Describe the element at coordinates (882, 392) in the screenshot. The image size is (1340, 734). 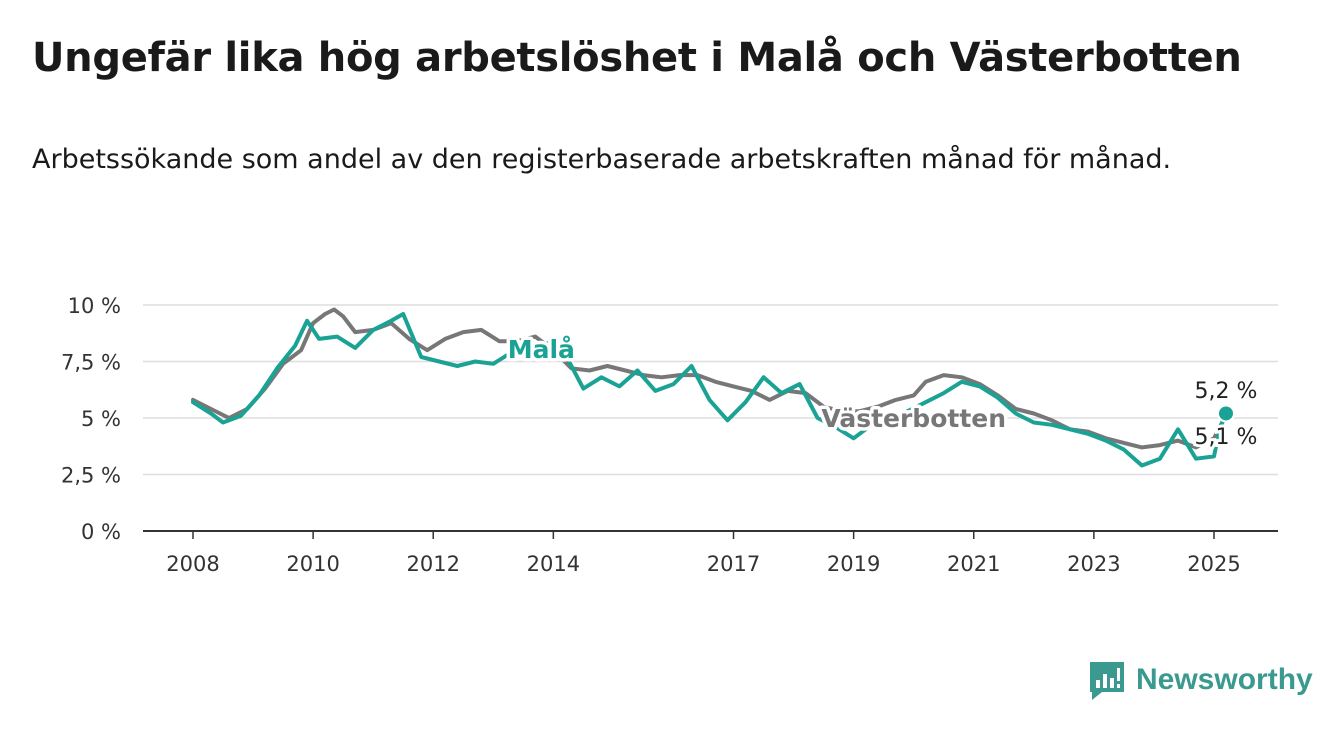
I see `annotations: Malå Västerbotten 5,2 % 5,1 %` at that location.